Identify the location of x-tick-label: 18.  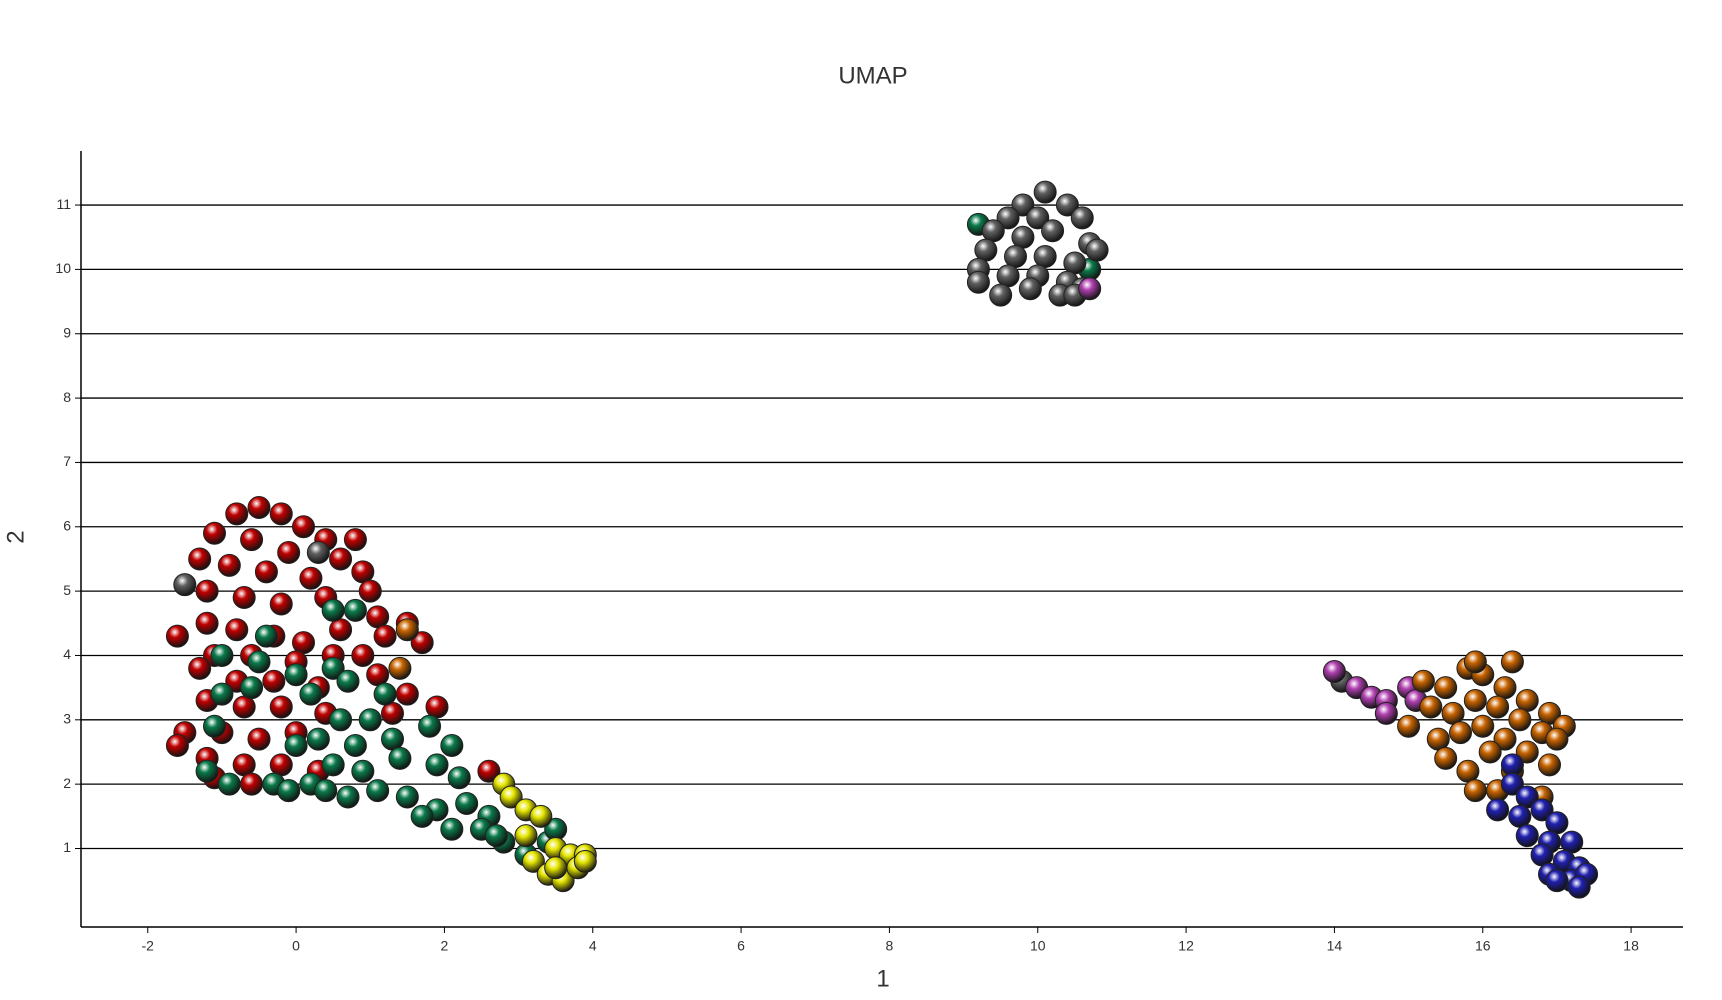
(1631, 946).